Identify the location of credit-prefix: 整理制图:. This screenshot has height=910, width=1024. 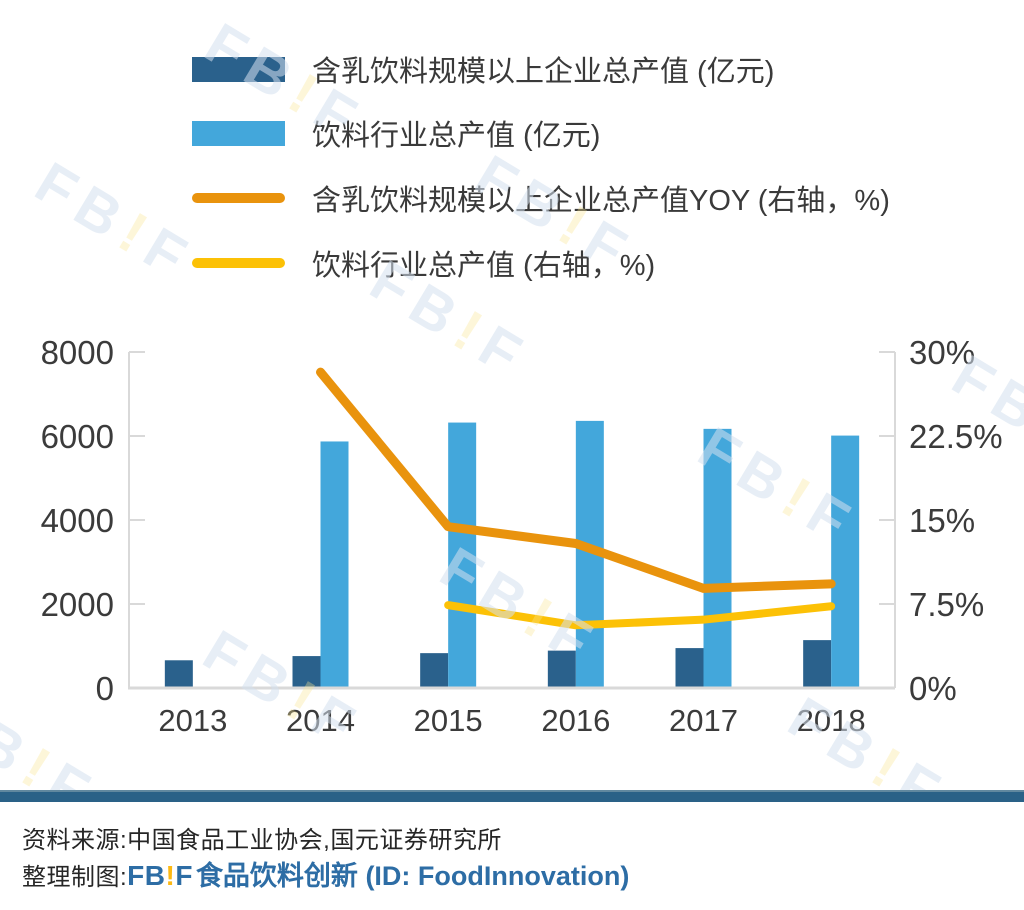
(75, 877).